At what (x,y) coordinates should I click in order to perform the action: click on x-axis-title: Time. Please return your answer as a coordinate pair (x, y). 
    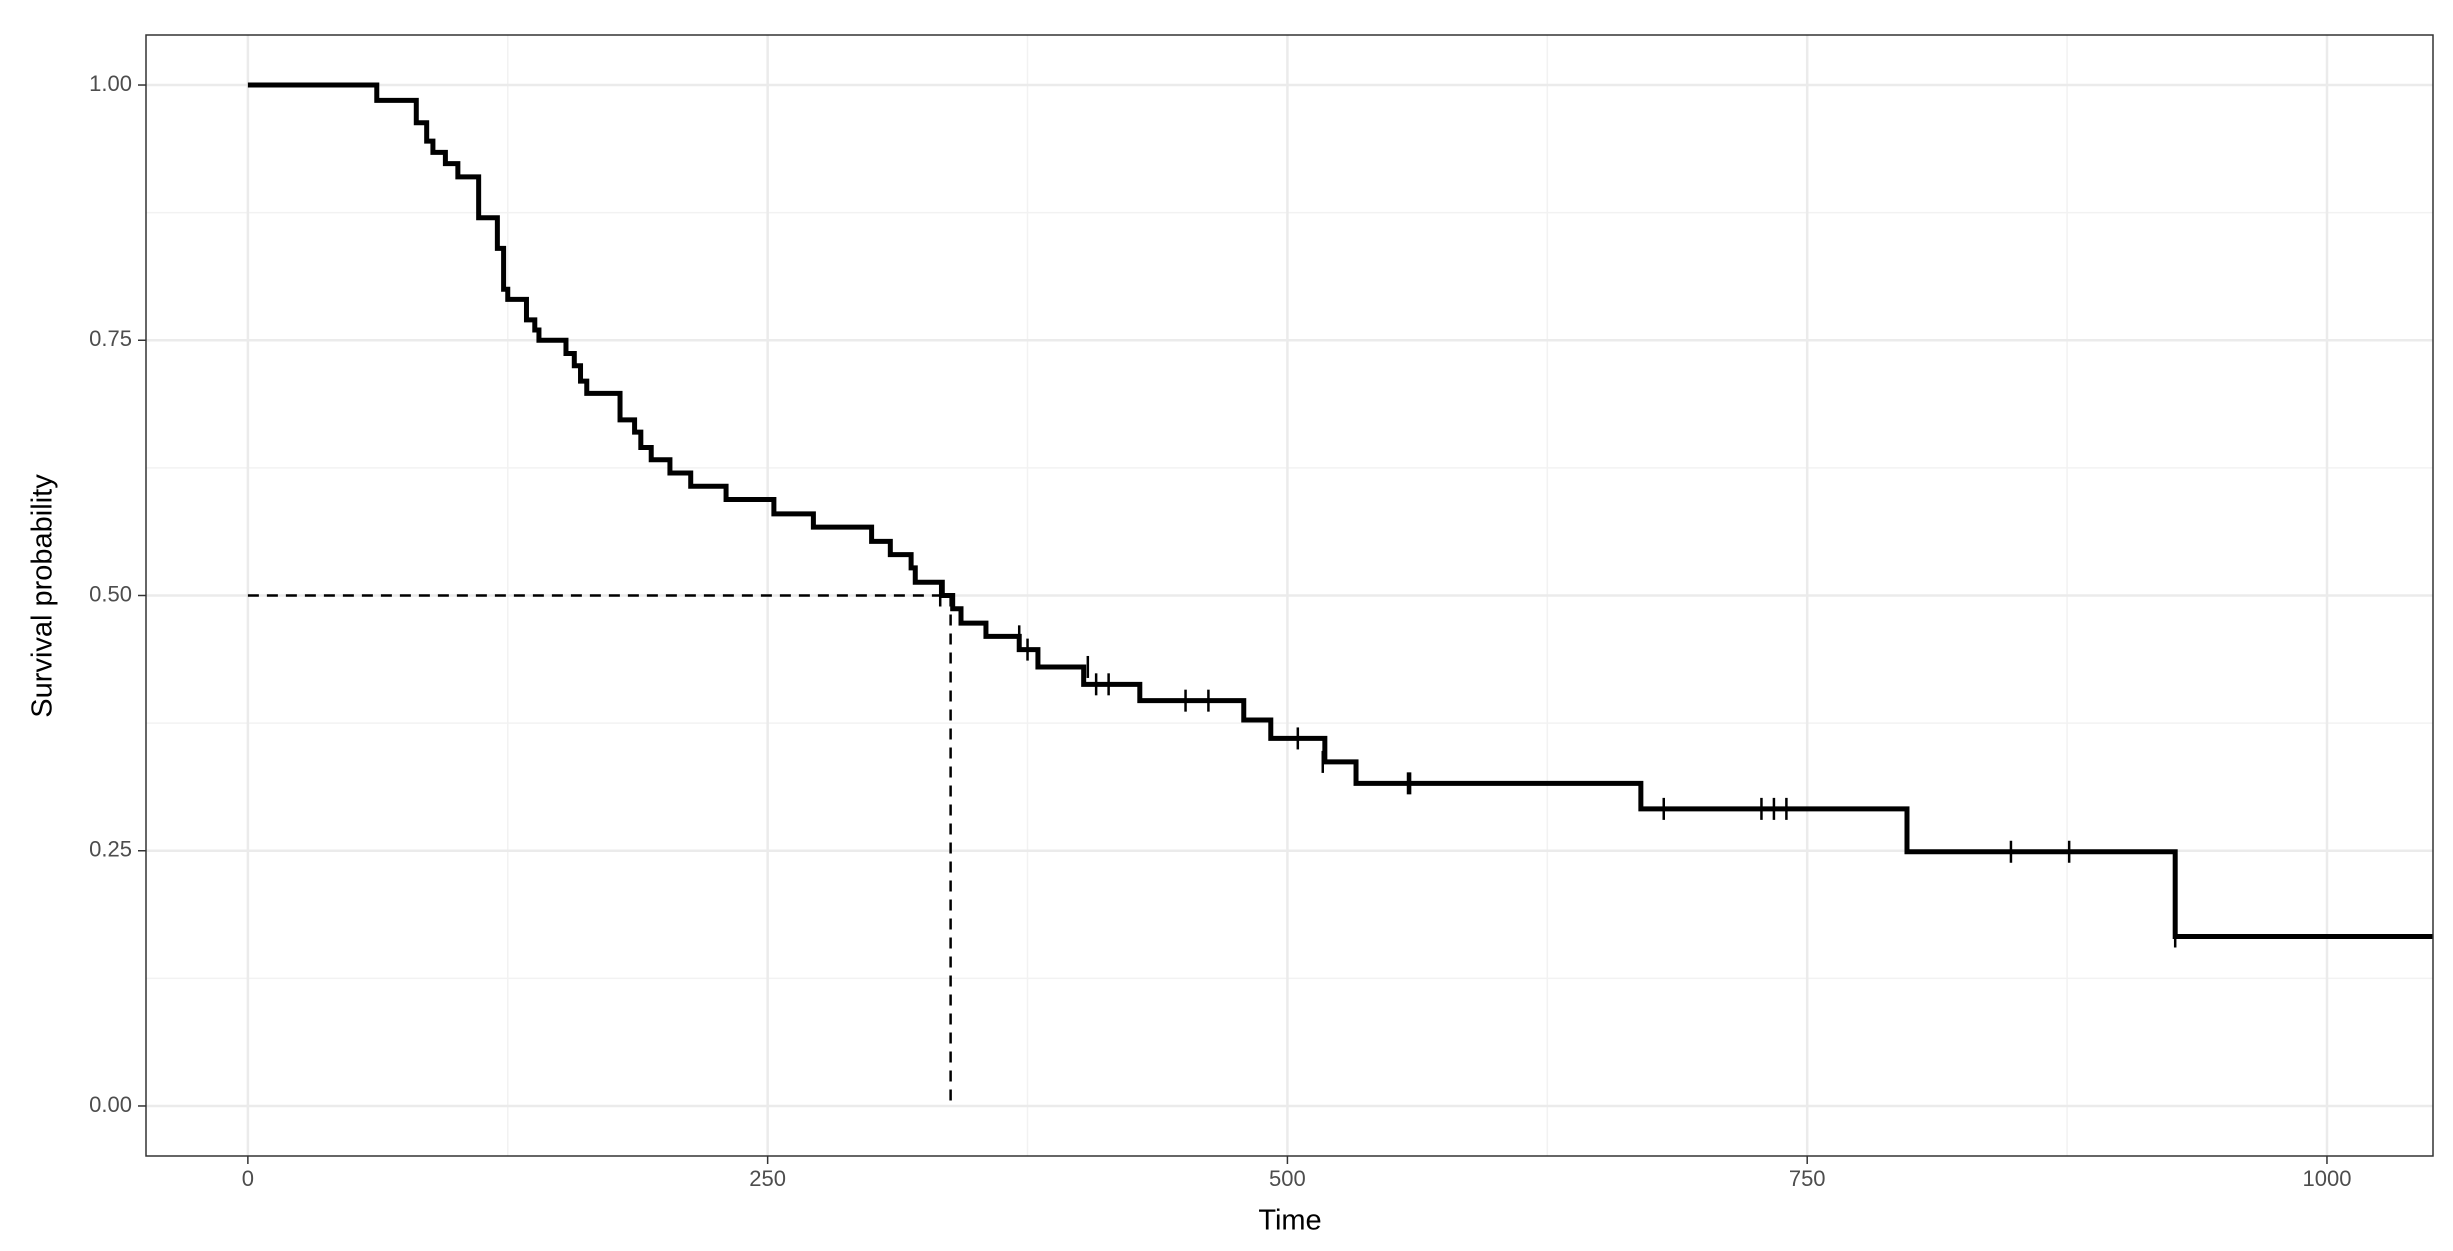
    Looking at the image, I should click on (1289, 1221).